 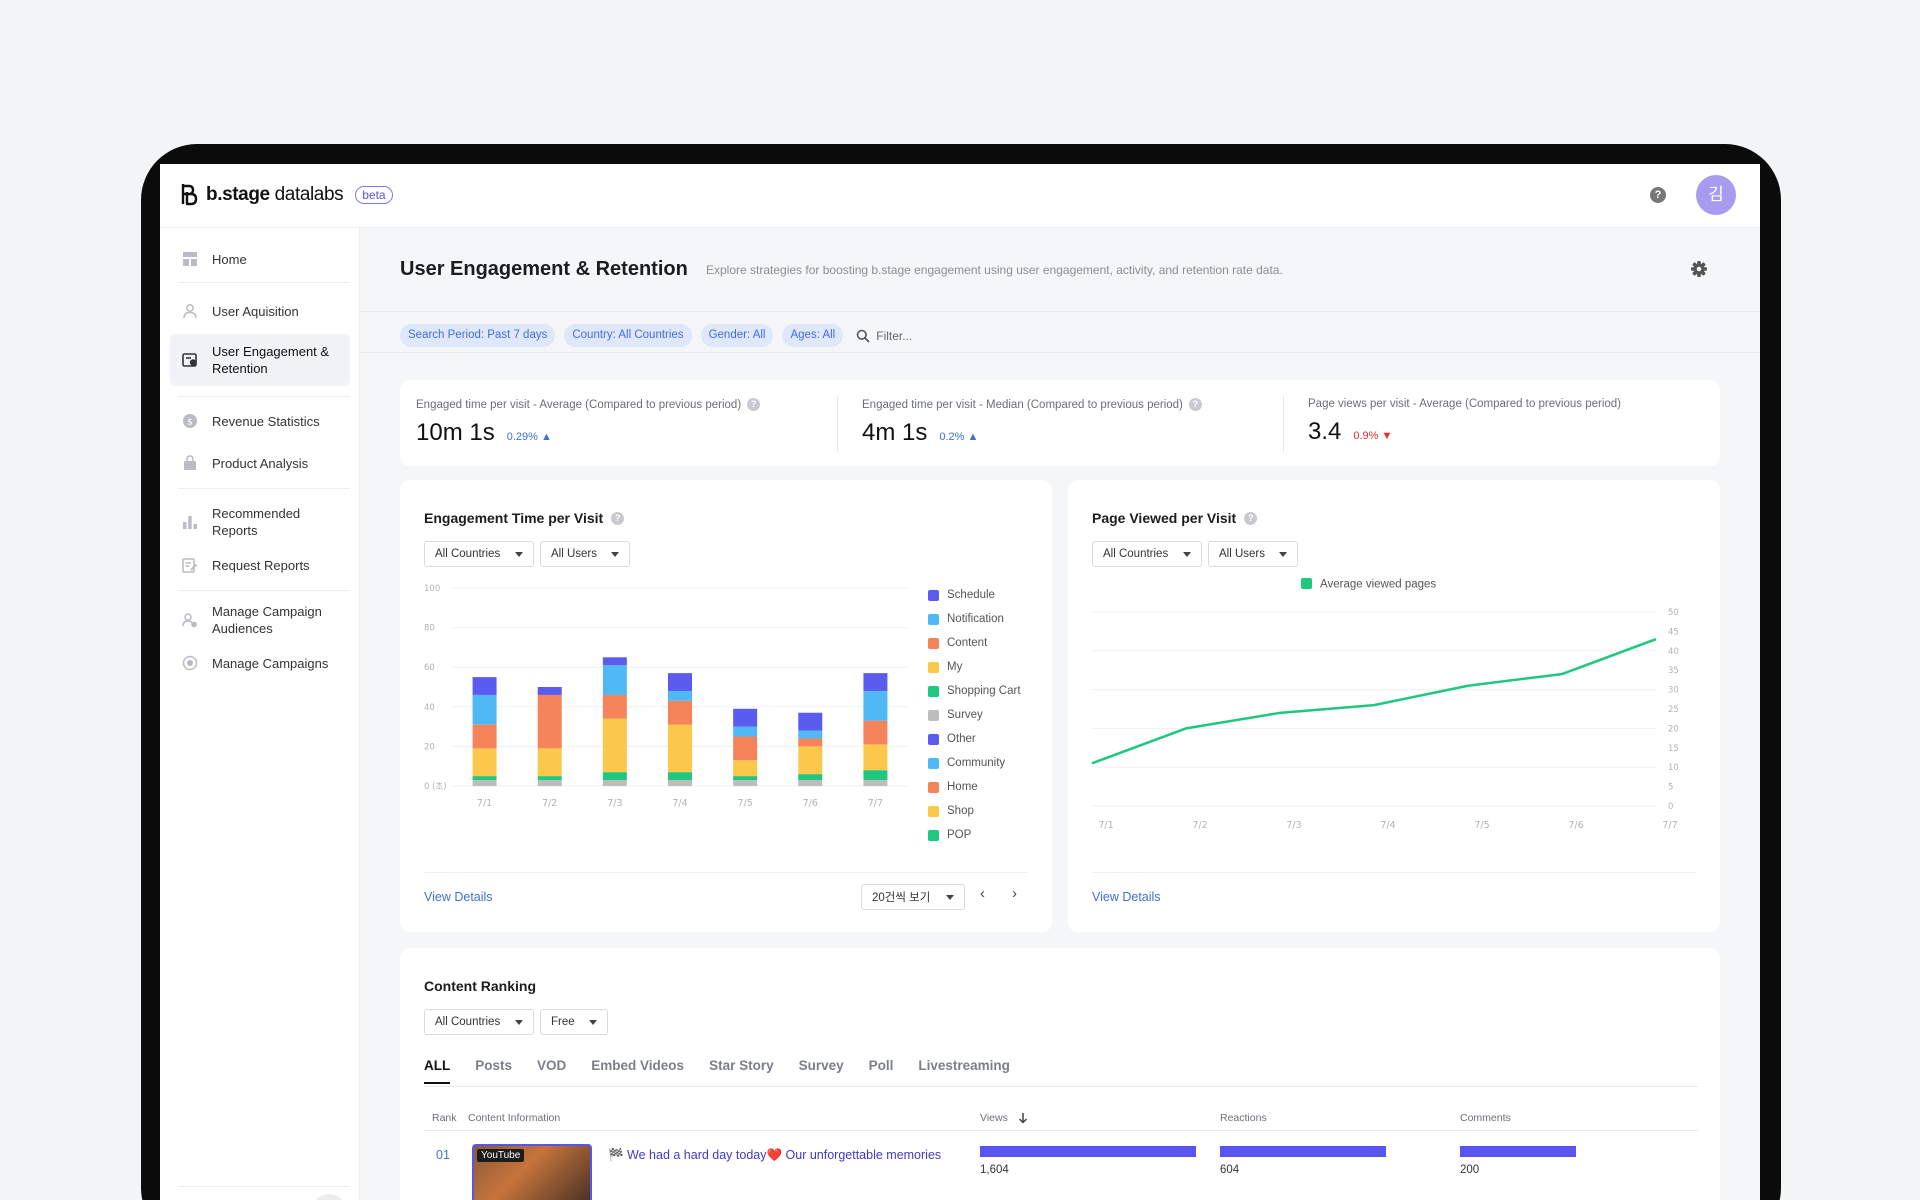 What do you see at coordinates (429, 629) in the screenshot?
I see `y-tick-label: 80` at bounding box center [429, 629].